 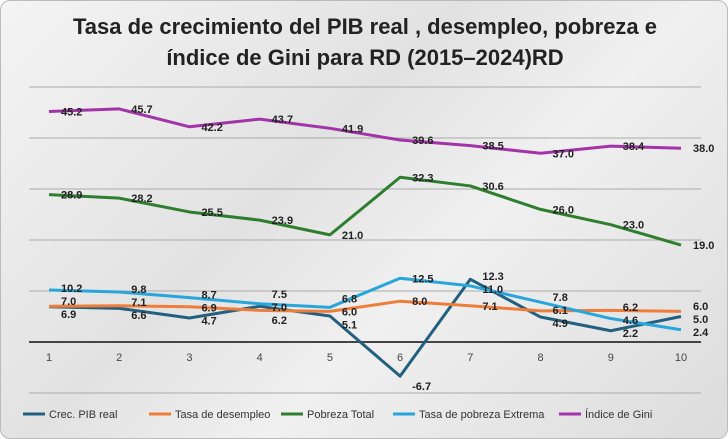 What do you see at coordinates (141, 110) in the screenshot?
I see `data-label: 45.7` at bounding box center [141, 110].